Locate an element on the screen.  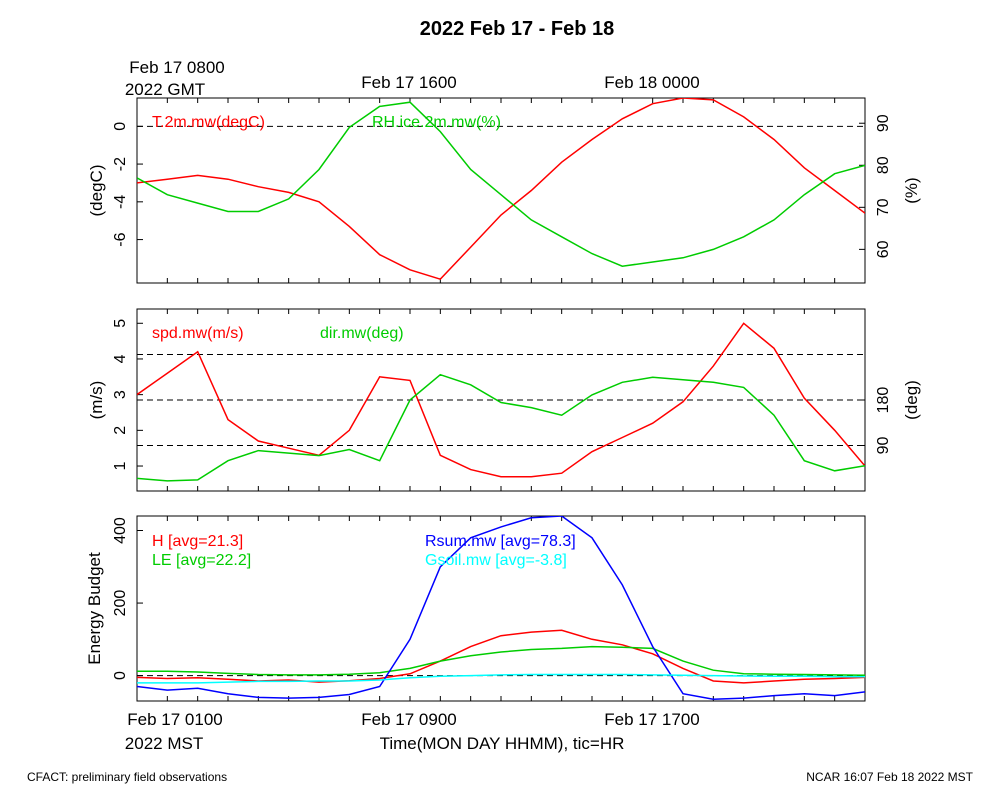
y-axis-title-right: (deg) is located at coordinates (911, 400).